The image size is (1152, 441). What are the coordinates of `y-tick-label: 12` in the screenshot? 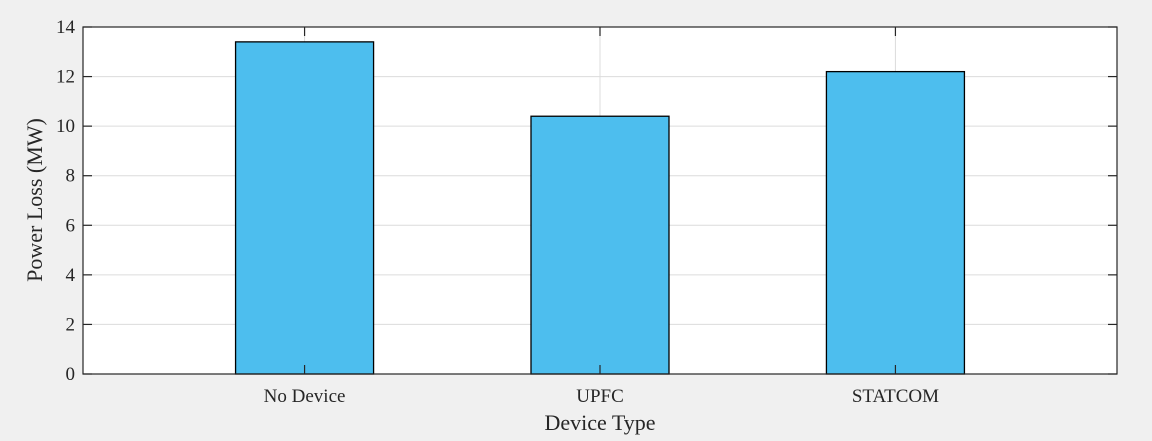 It's located at (65, 77).